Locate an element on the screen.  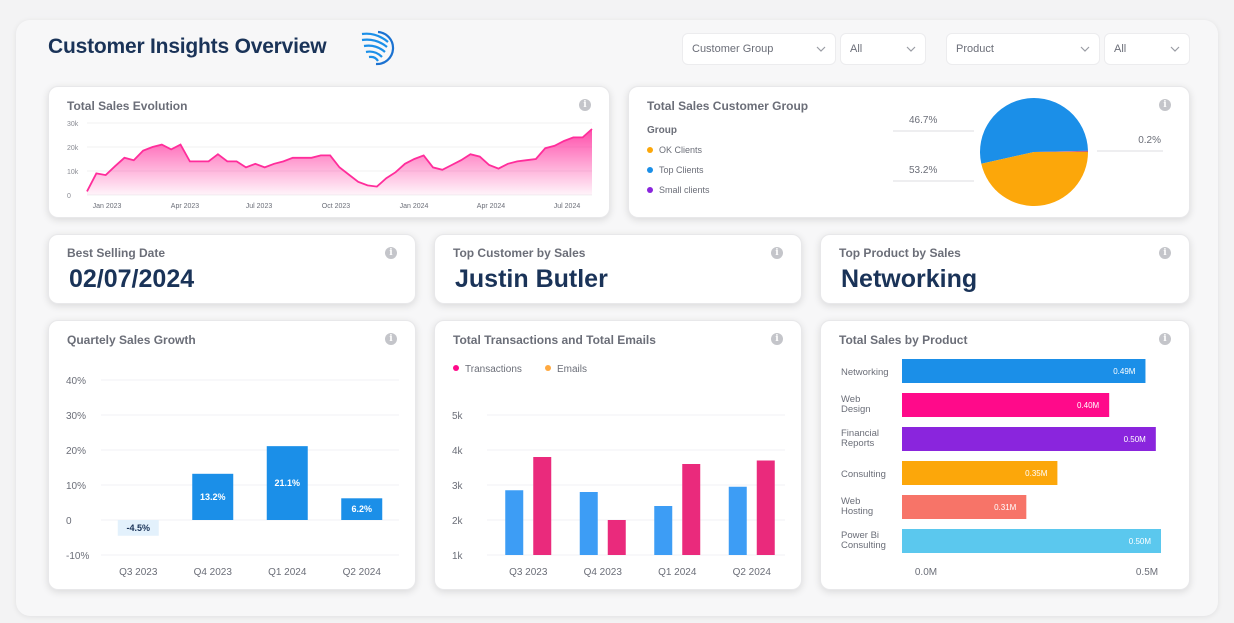
card-title: Total Sales by Product is located at coordinates (903, 340).